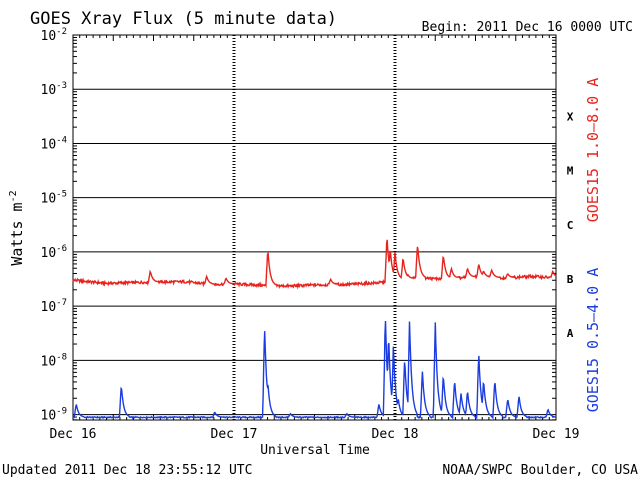 Image resolution: width=640 pixels, height=485 pixels. What do you see at coordinates (570, 279) in the screenshot?
I see `flare-class-label: B` at bounding box center [570, 279].